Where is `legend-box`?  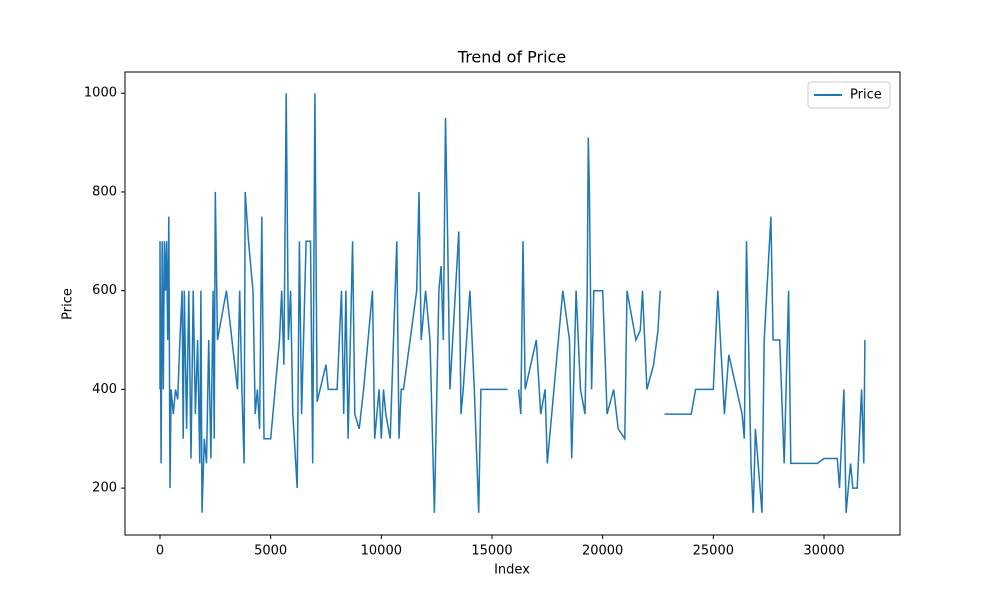 legend-box is located at coordinates (849, 95).